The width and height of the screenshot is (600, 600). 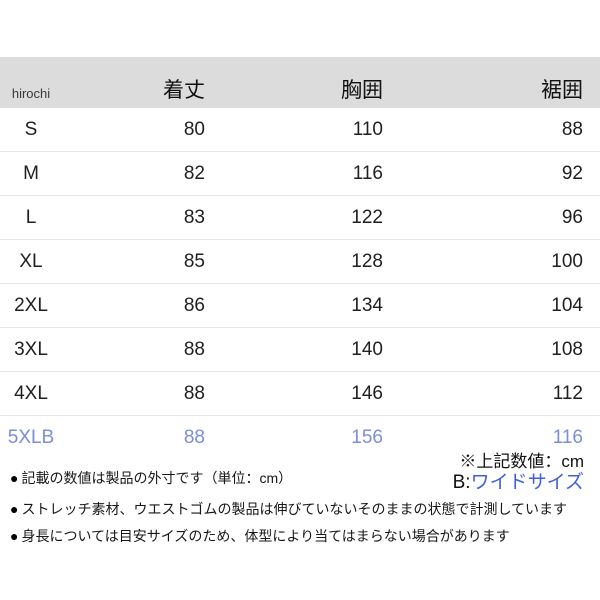 I want to click on table-row: S 80 110 88, so click(x=300, y=130).